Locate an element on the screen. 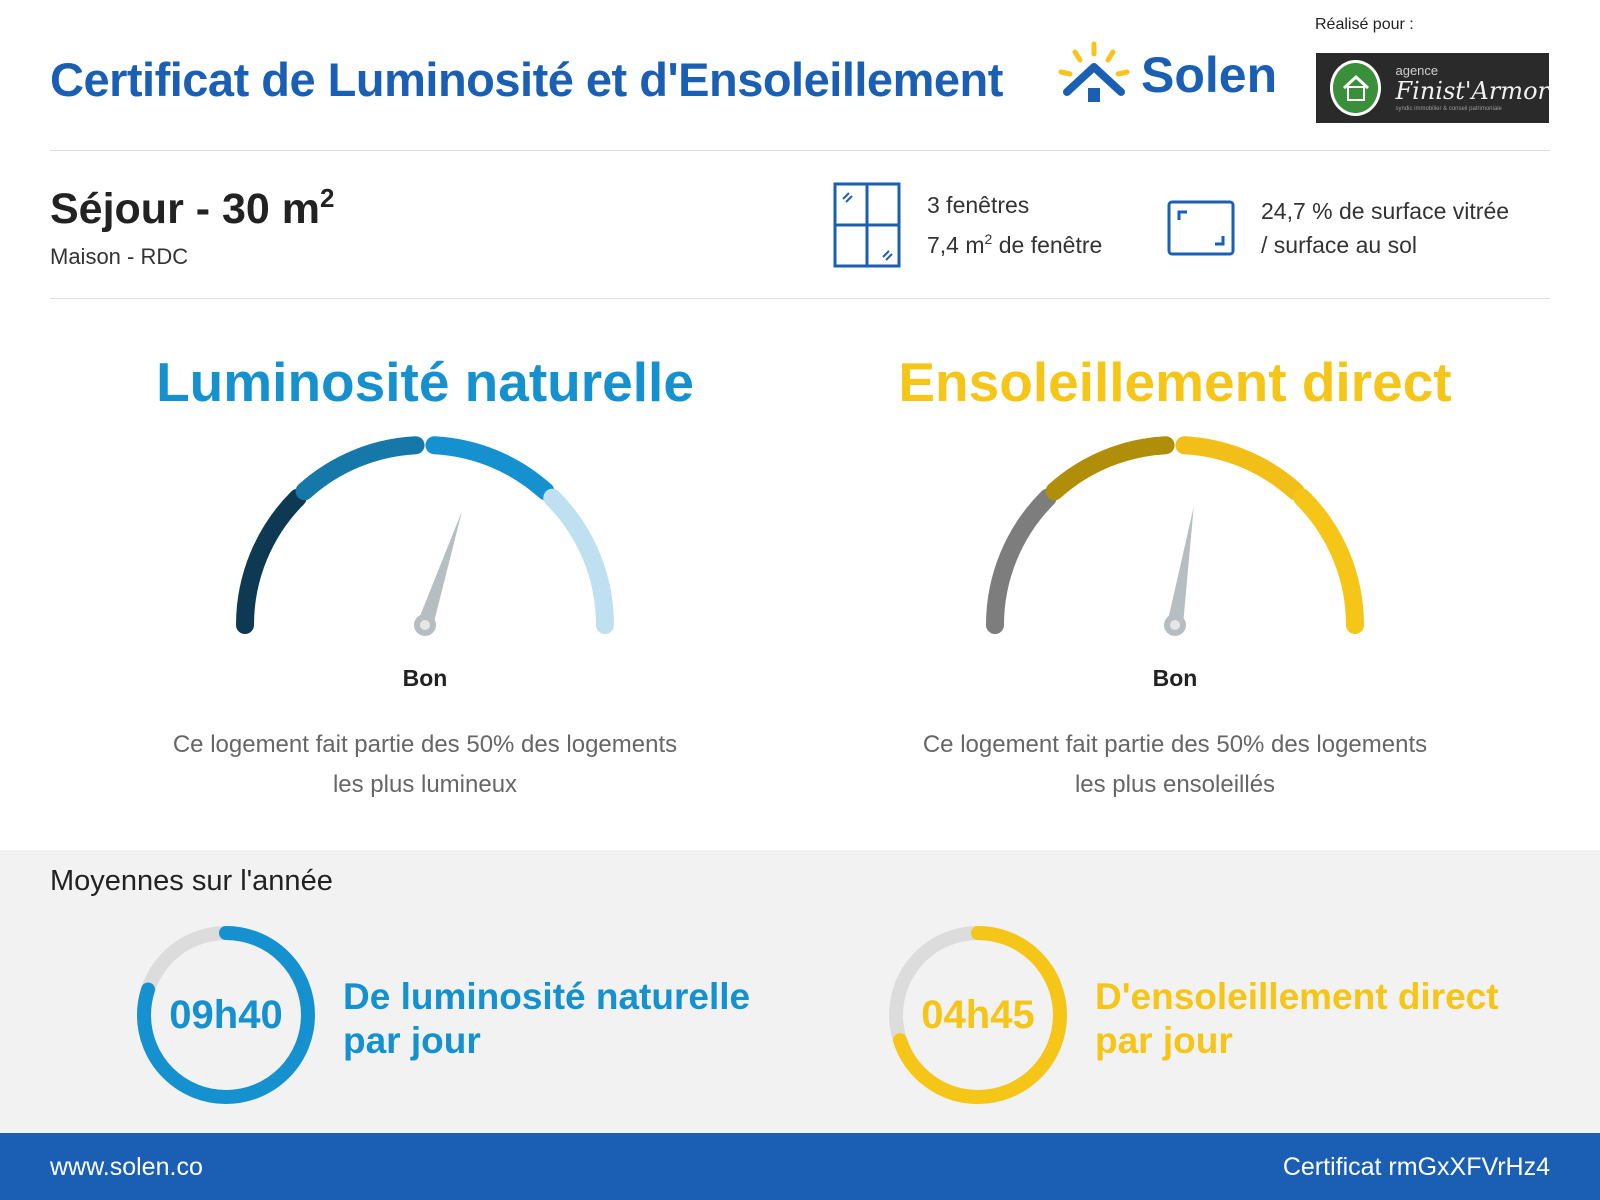 The height and width of the screenshot is (1200, 1600). sunshine-gauge is located at coordinates (1175, 536).